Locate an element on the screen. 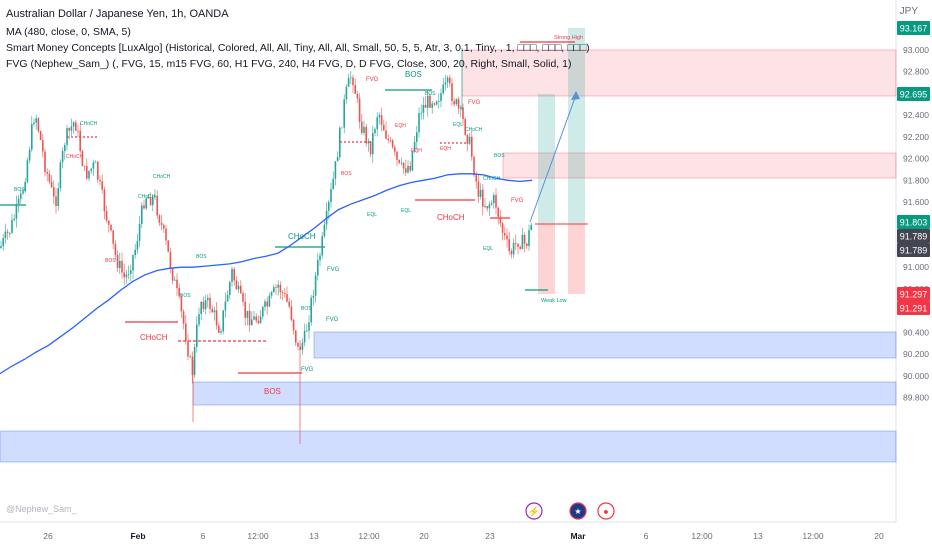  choch-label-green: CHoCH is located at coordinates (302, 236).